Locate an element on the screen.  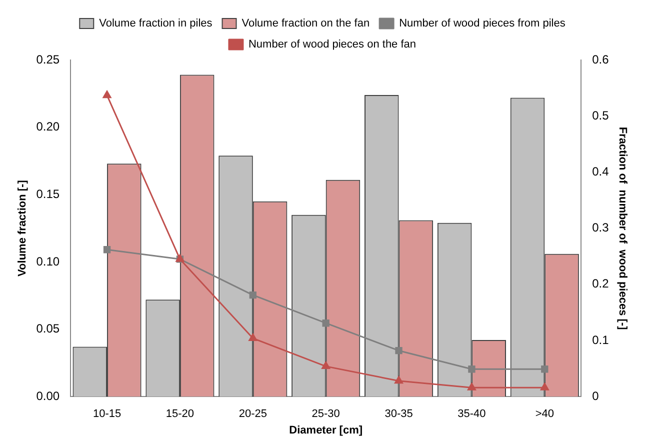
x-tick-label: 20-25 is located at coordinates (252, 414).